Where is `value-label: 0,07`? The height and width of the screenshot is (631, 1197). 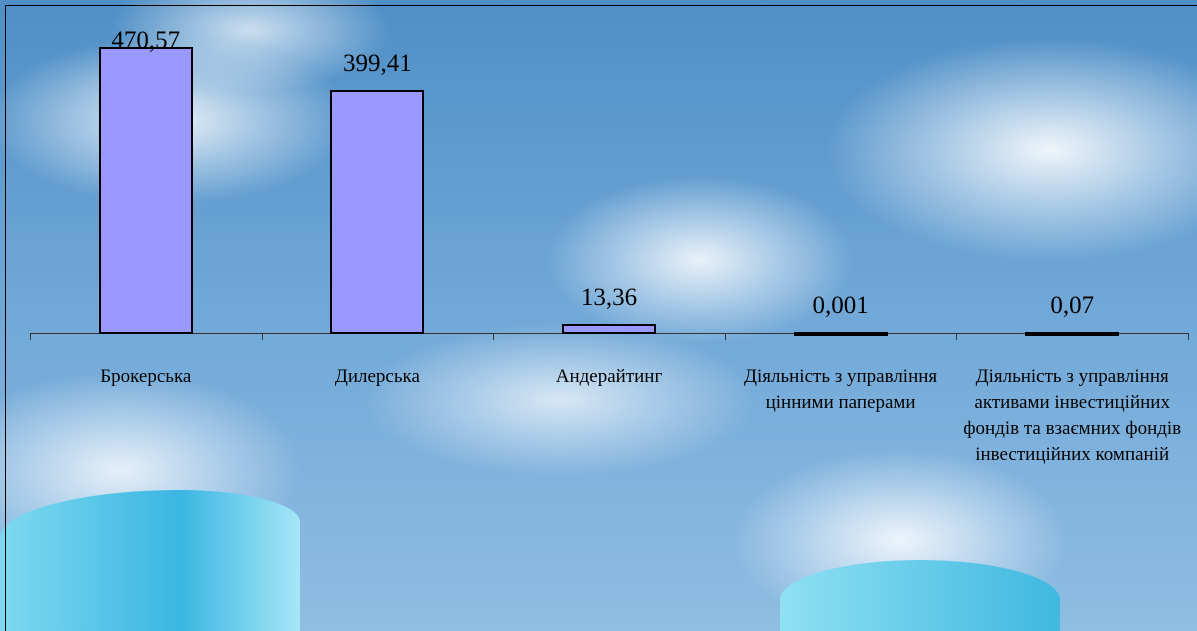
value-label: 0,07 is located at coordinates (1072, 305).